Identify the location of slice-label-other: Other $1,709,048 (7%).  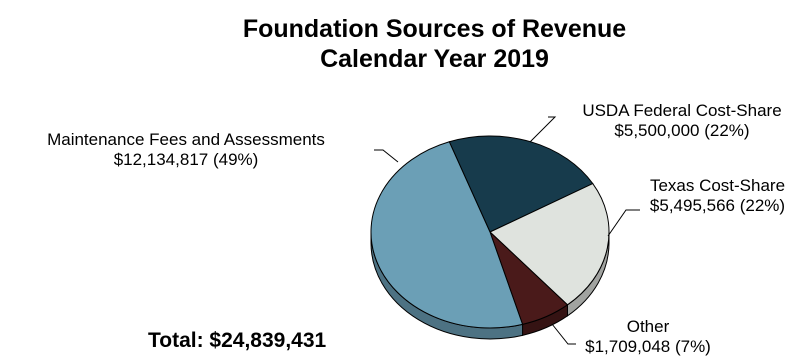
(648, 337).